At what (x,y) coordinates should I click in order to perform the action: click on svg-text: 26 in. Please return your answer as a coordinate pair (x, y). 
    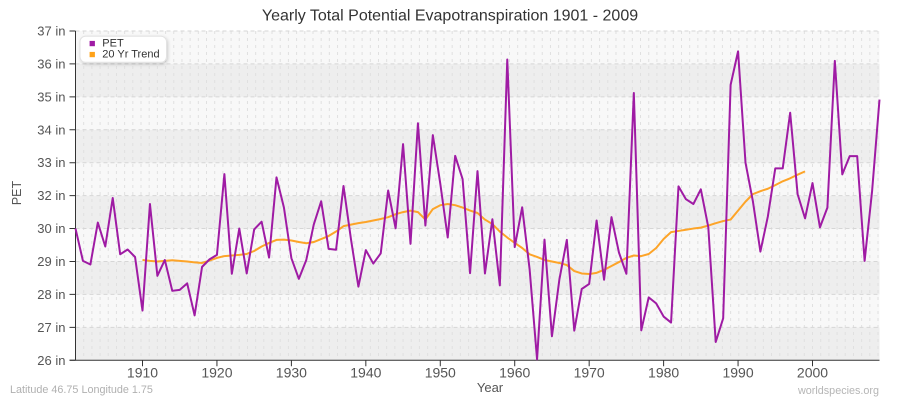
    Looking at the image, I should click on (51, 360).